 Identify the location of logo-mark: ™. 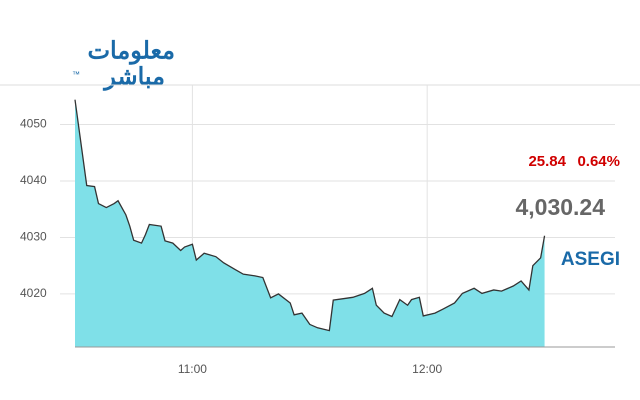
(76, 74).